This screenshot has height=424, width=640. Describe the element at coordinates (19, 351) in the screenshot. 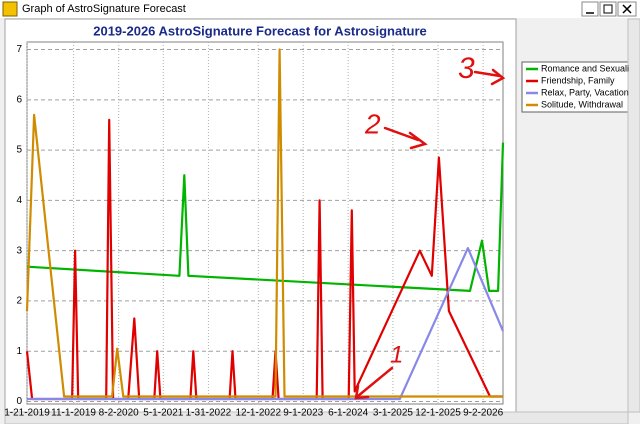

I see `y-tick-label: 1` at that location.